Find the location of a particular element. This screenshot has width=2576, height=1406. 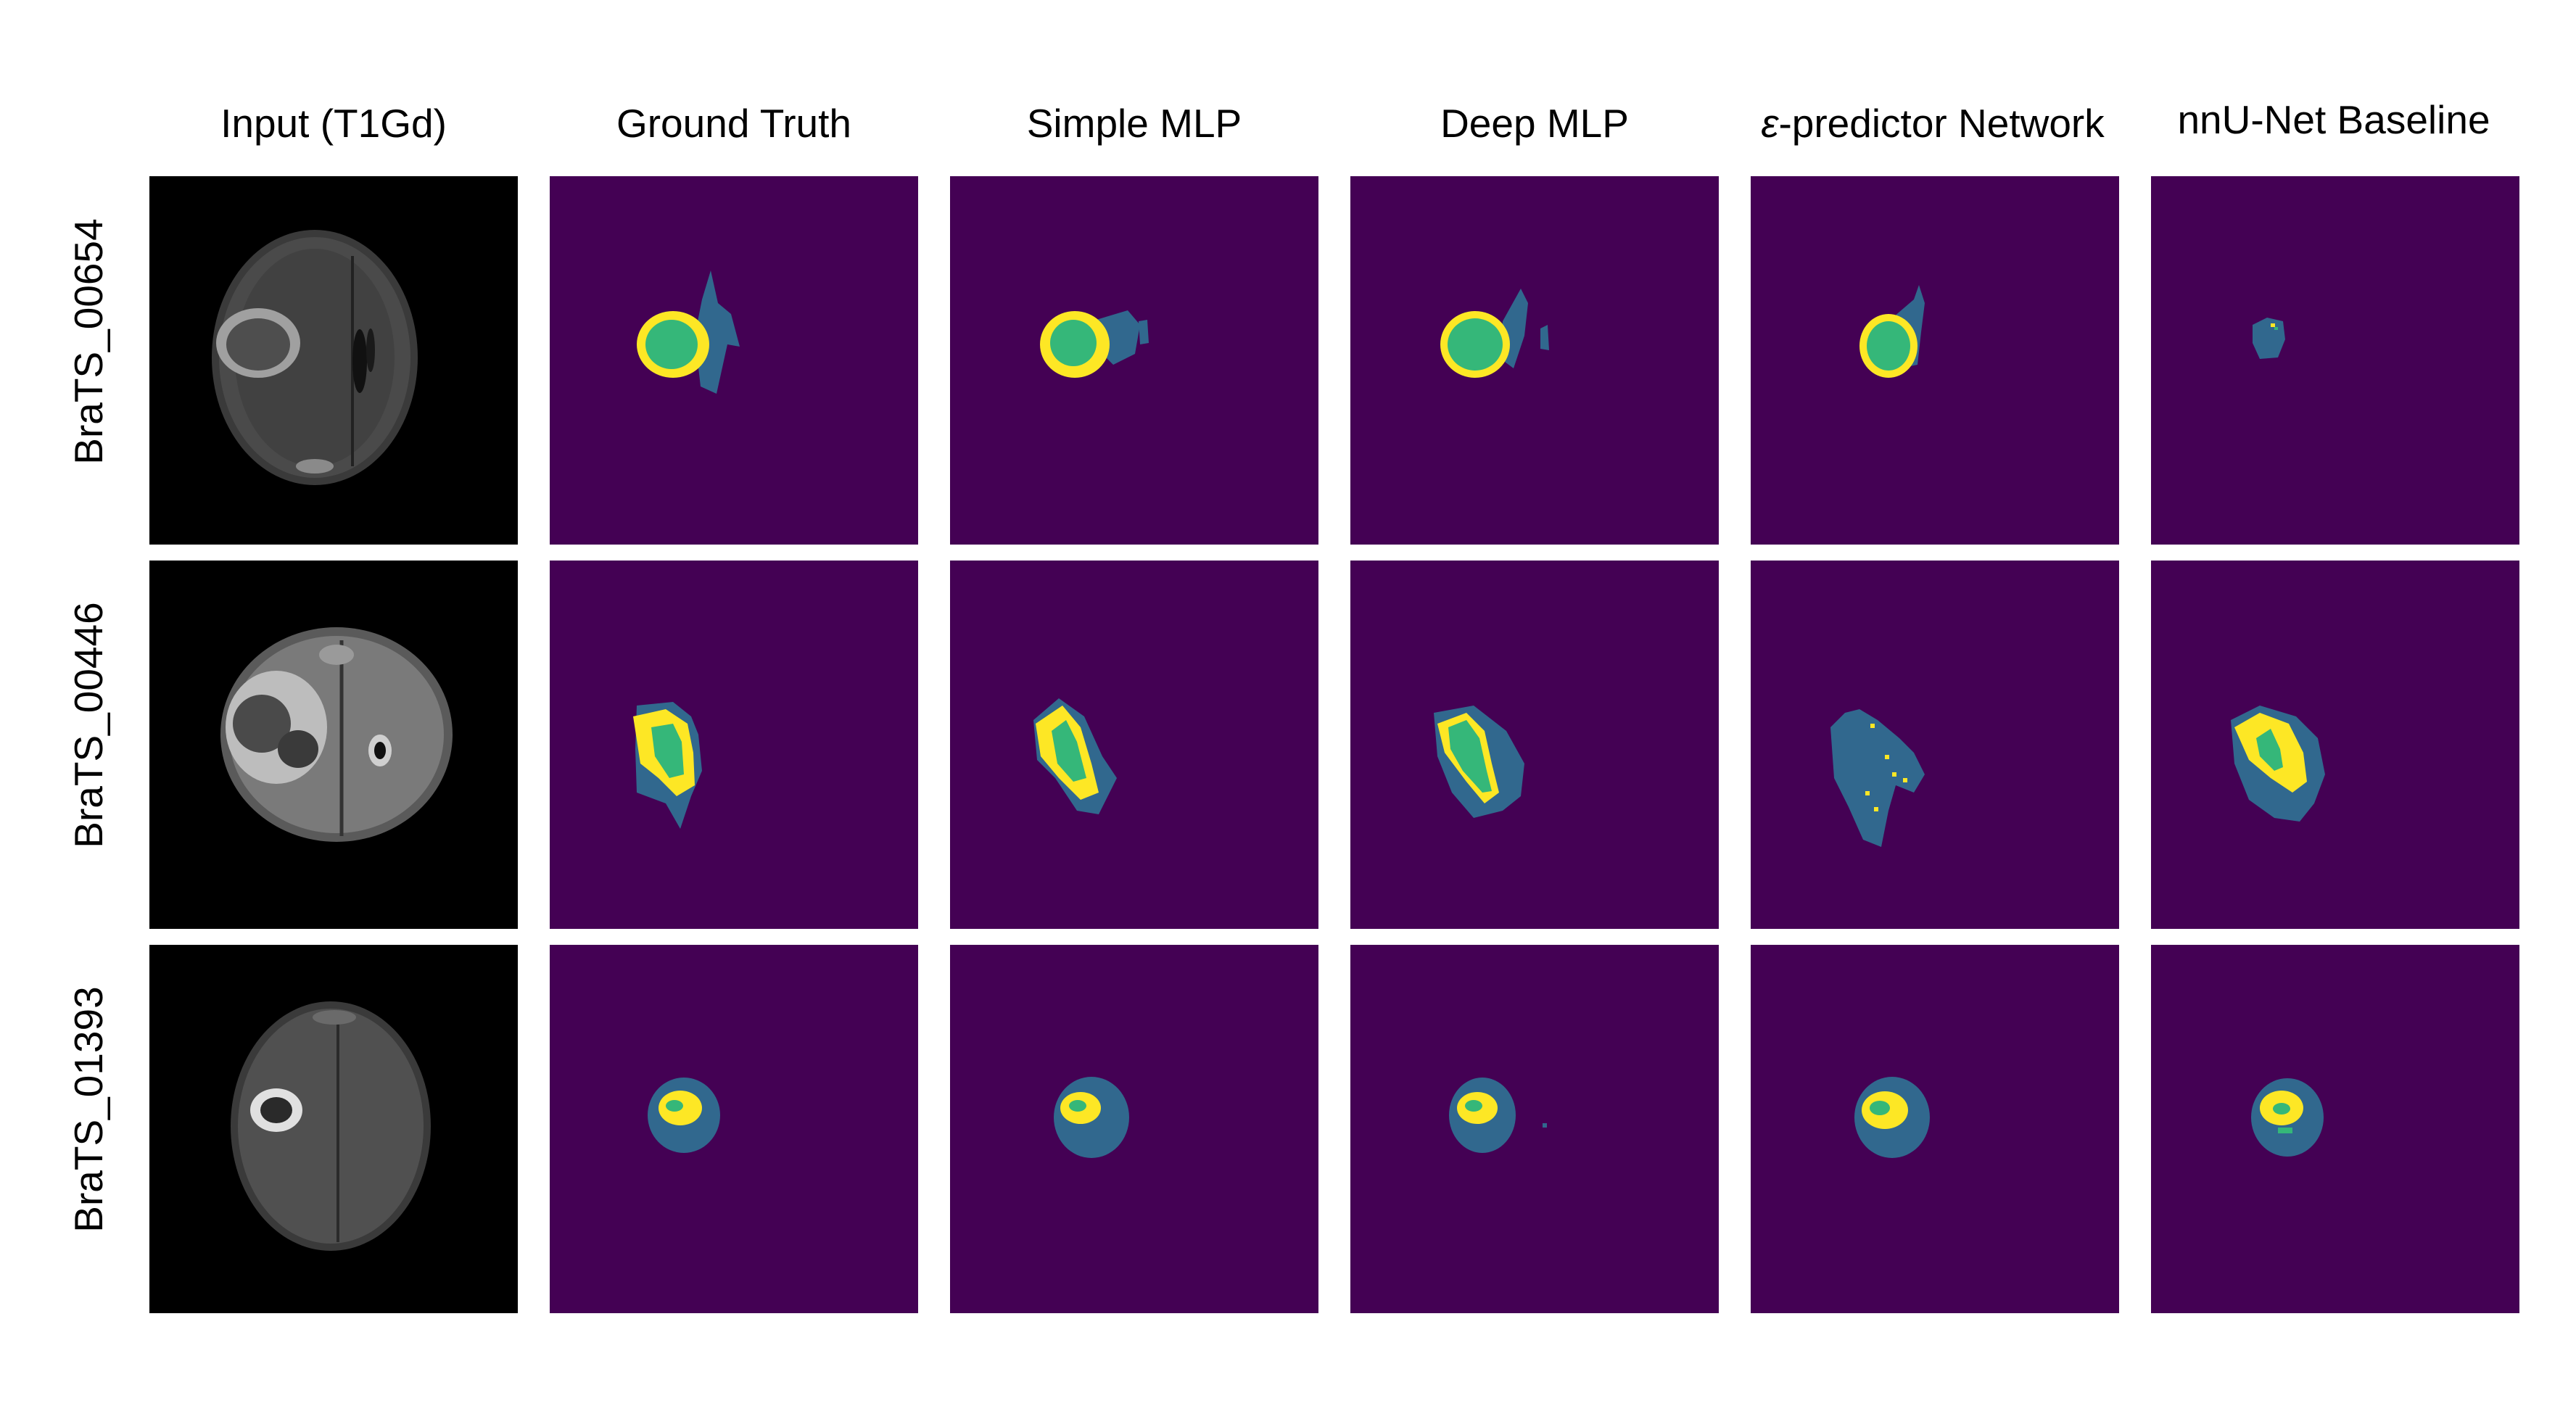

col-title-simple-mlp: Simple MLP is located at coordinates (1134, 123).